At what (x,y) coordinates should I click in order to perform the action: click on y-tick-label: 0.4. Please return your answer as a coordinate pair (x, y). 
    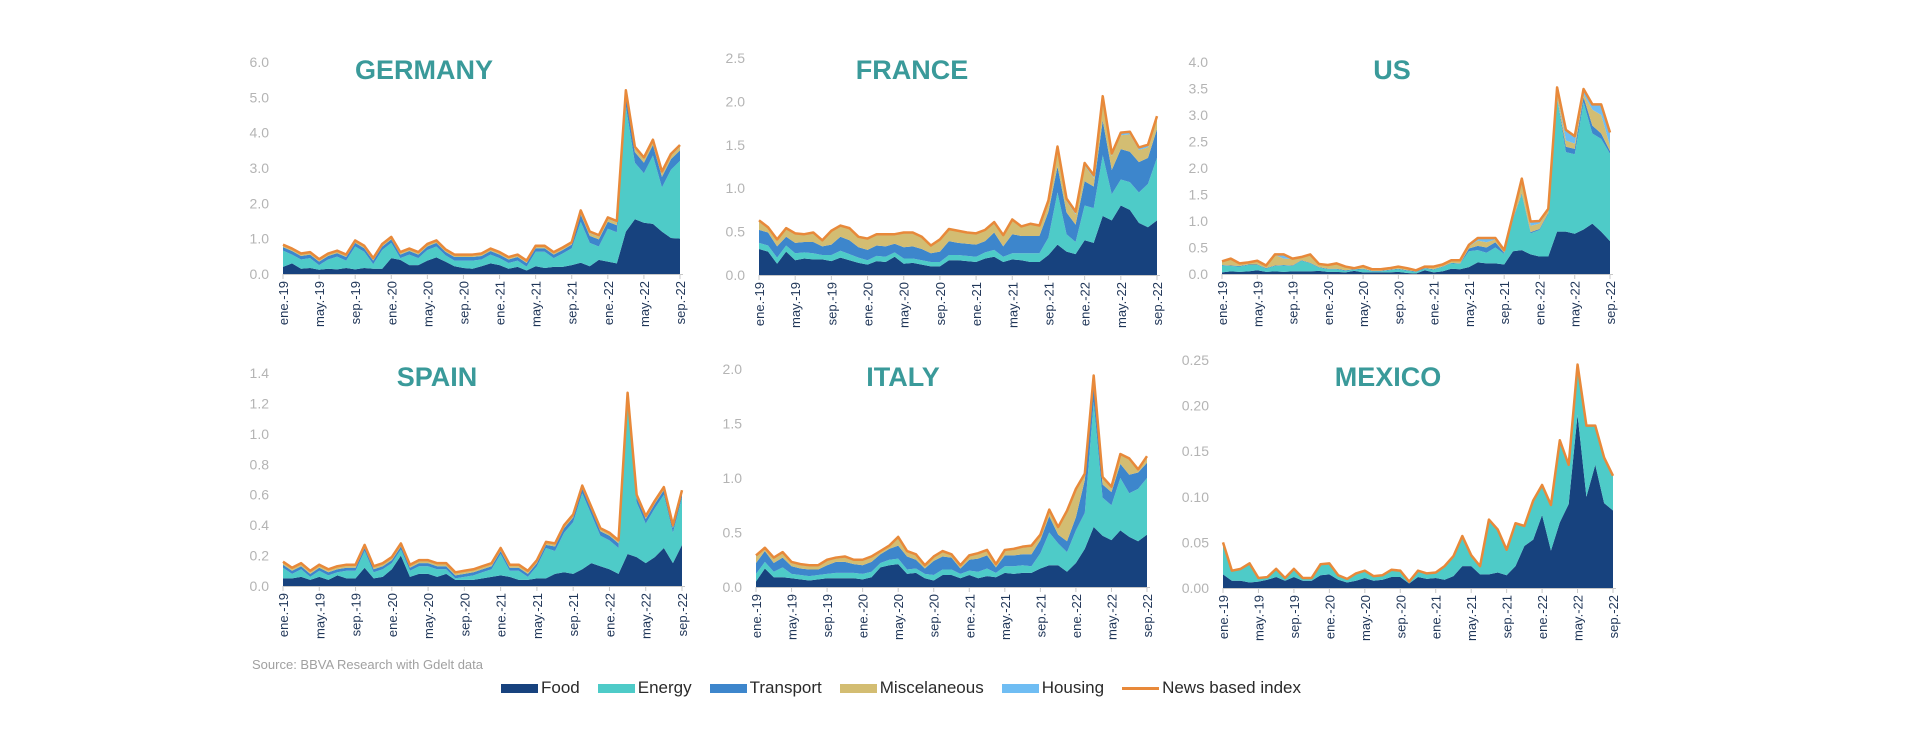
    Looking at the image, I should click on (260, 525).